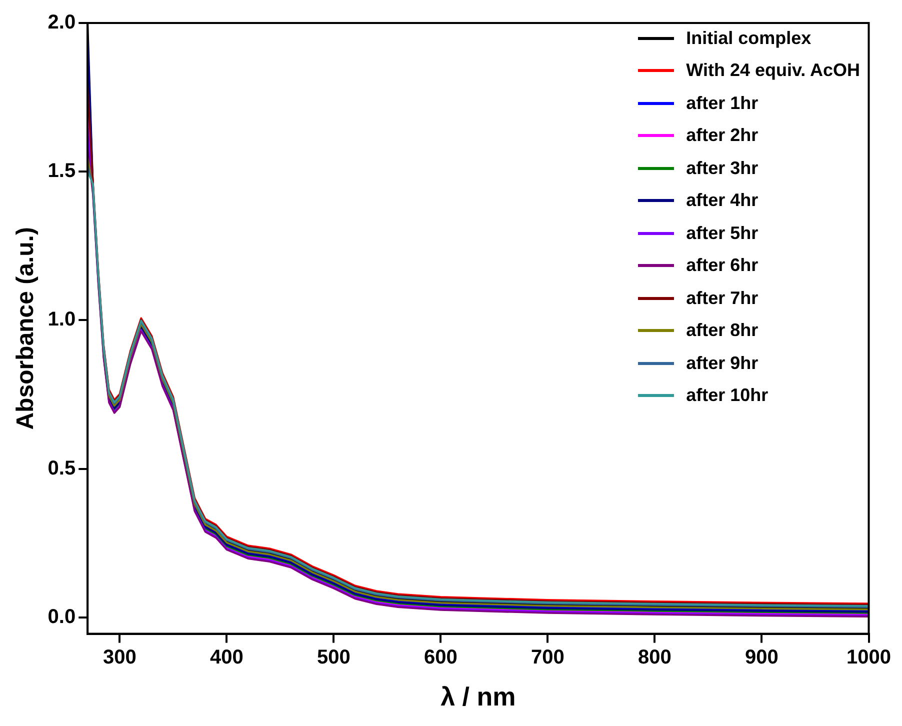 The height and width of the screenshot is (726, 902). Describe the element at coordinates (333, 657) in the screenshot. I see `x-tick-label: 500` at that location.